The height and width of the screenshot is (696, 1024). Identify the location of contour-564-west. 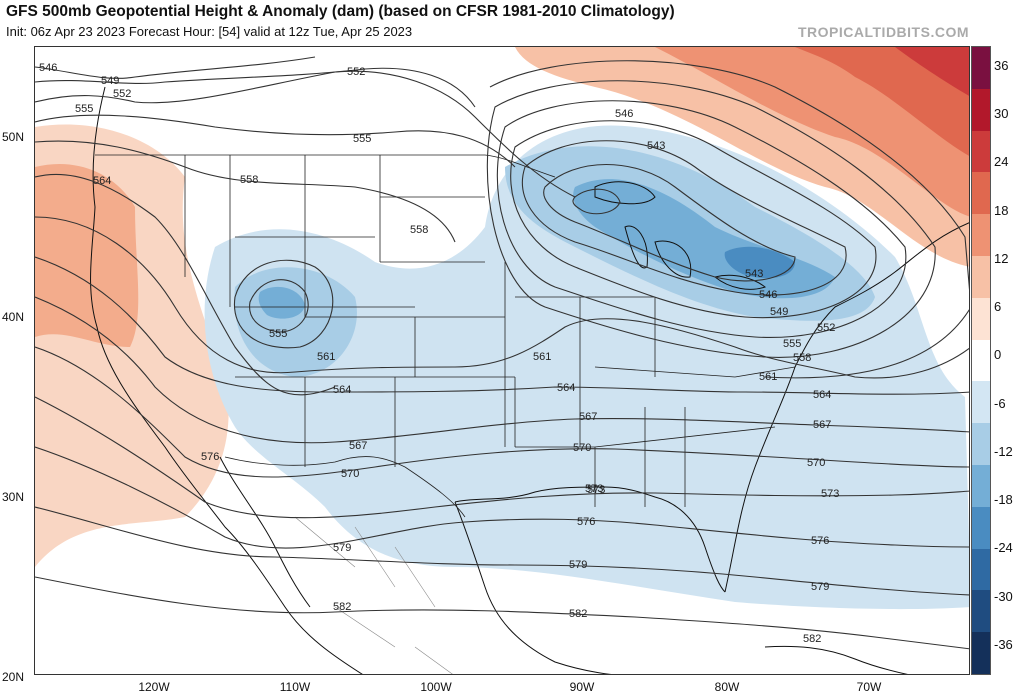
(185, 284).